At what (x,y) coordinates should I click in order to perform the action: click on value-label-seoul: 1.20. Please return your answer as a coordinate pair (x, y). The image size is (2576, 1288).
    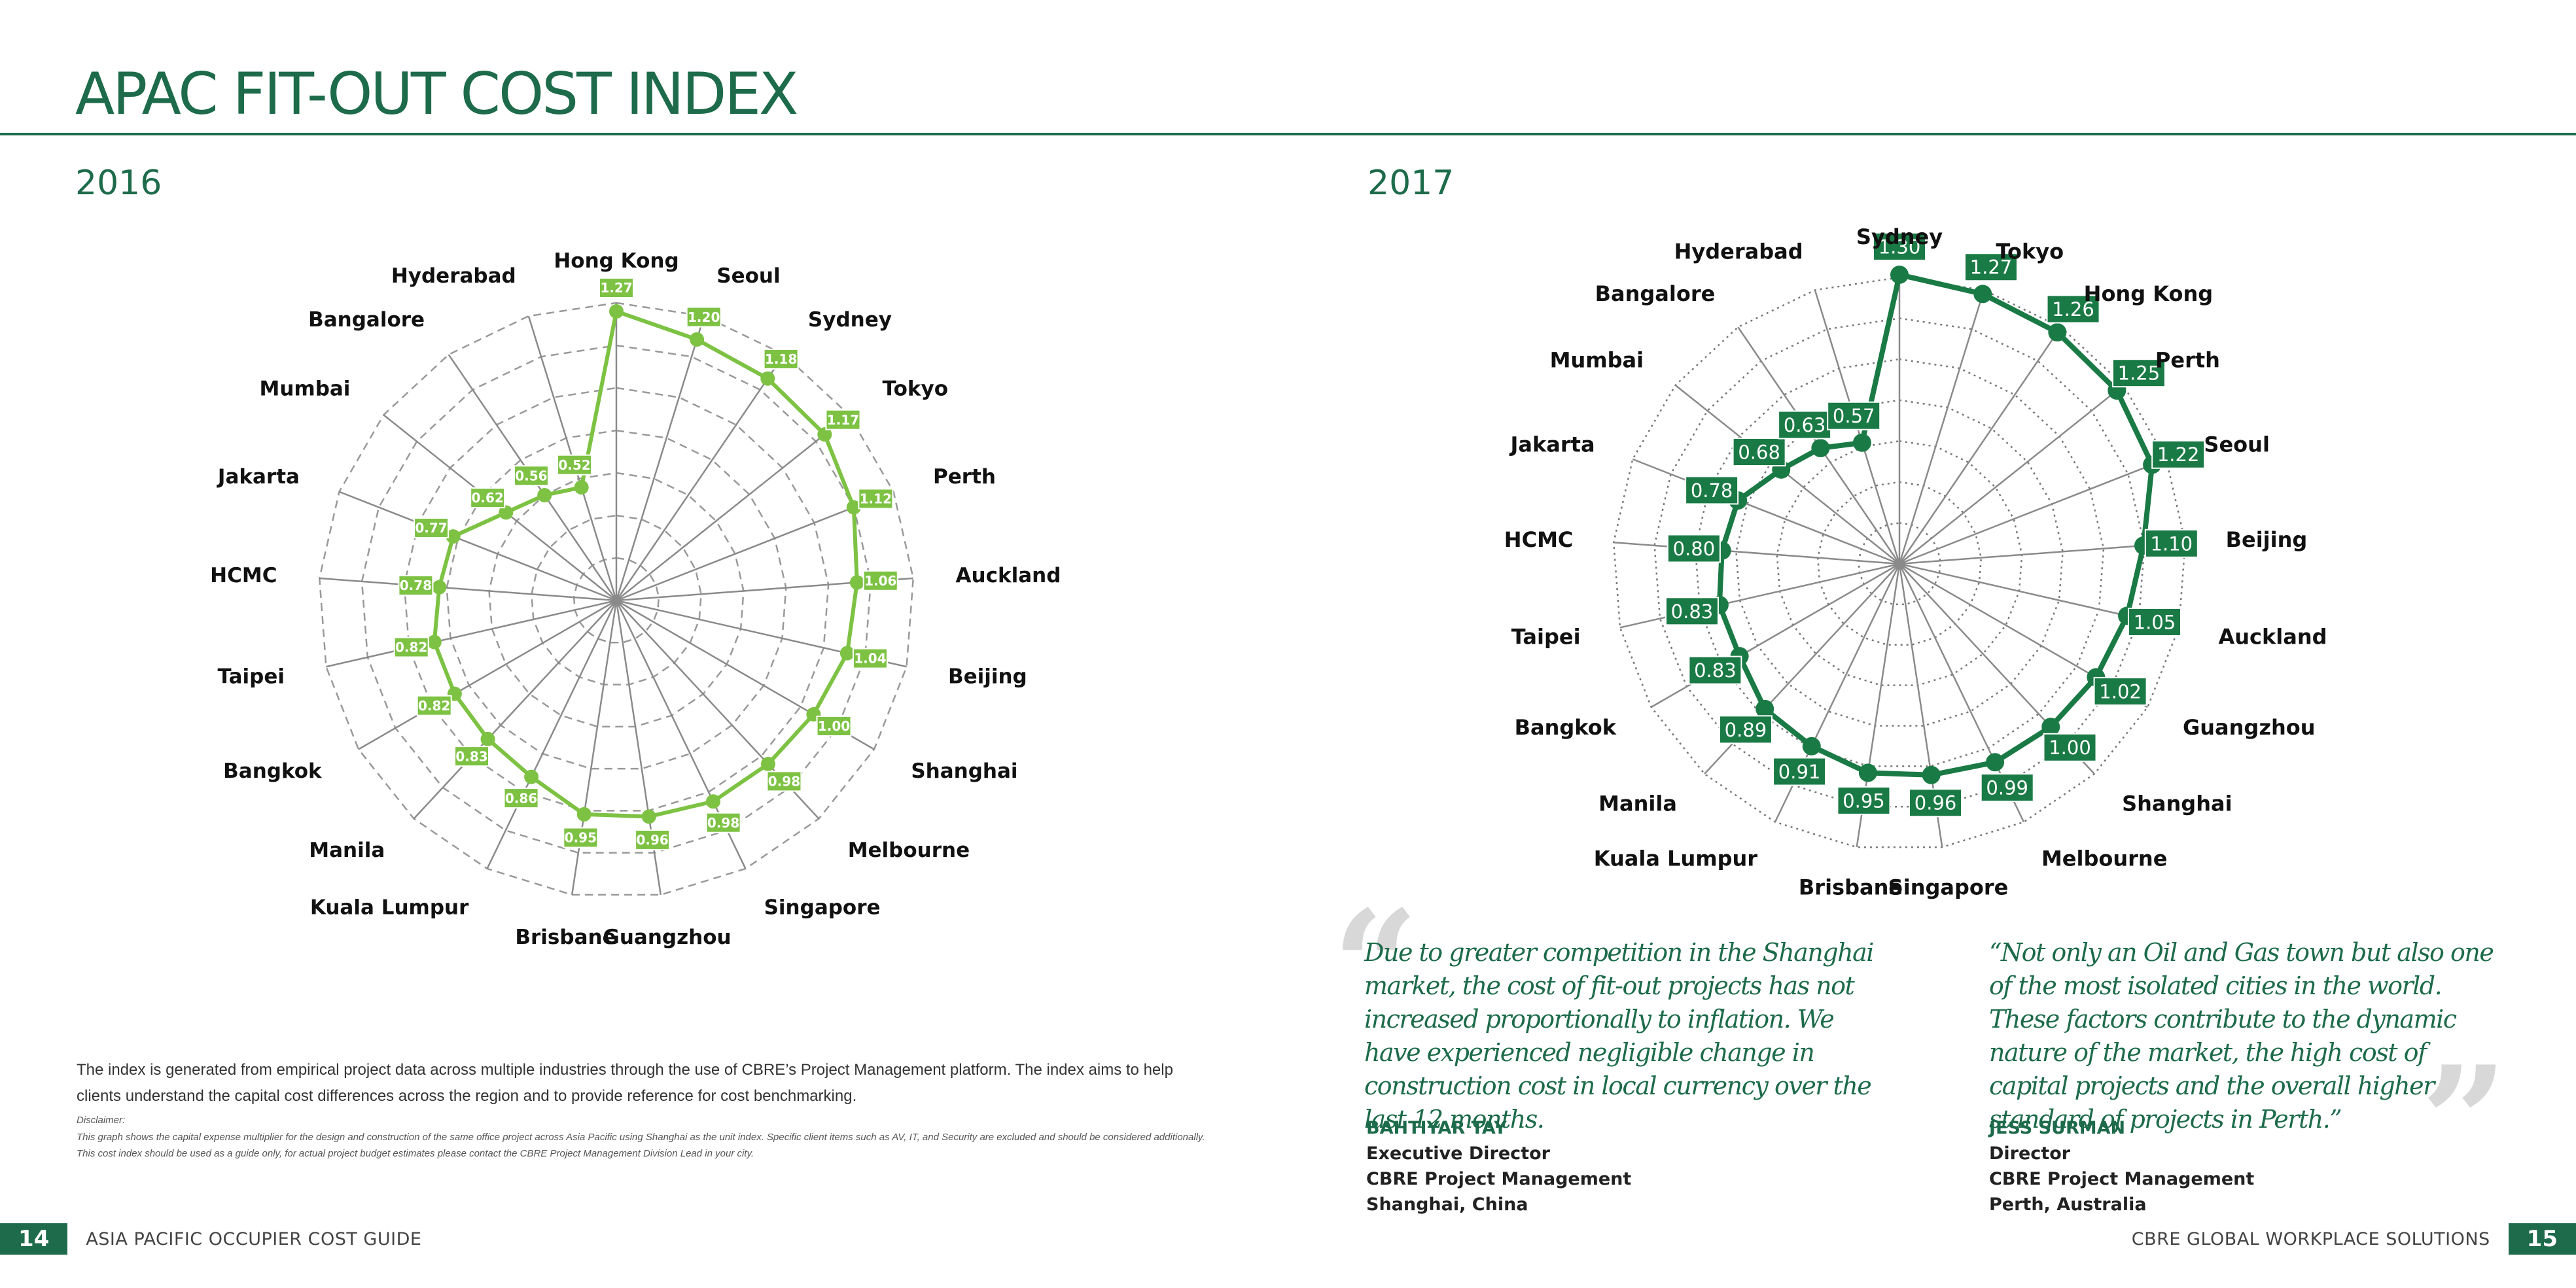
    Looking at the image, I should click on (704, 317).